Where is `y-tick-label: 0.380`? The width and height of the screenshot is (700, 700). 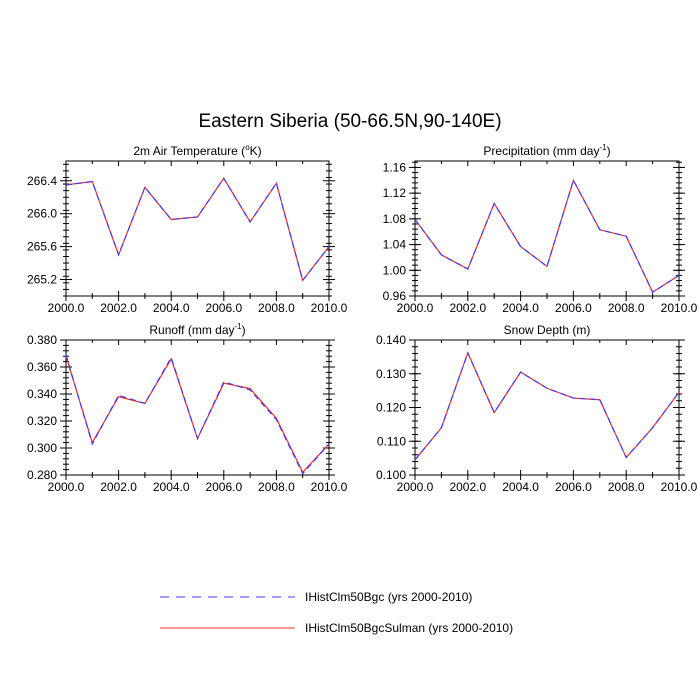
y-tick-label: 0.380 is located at coordinates (42, 340).